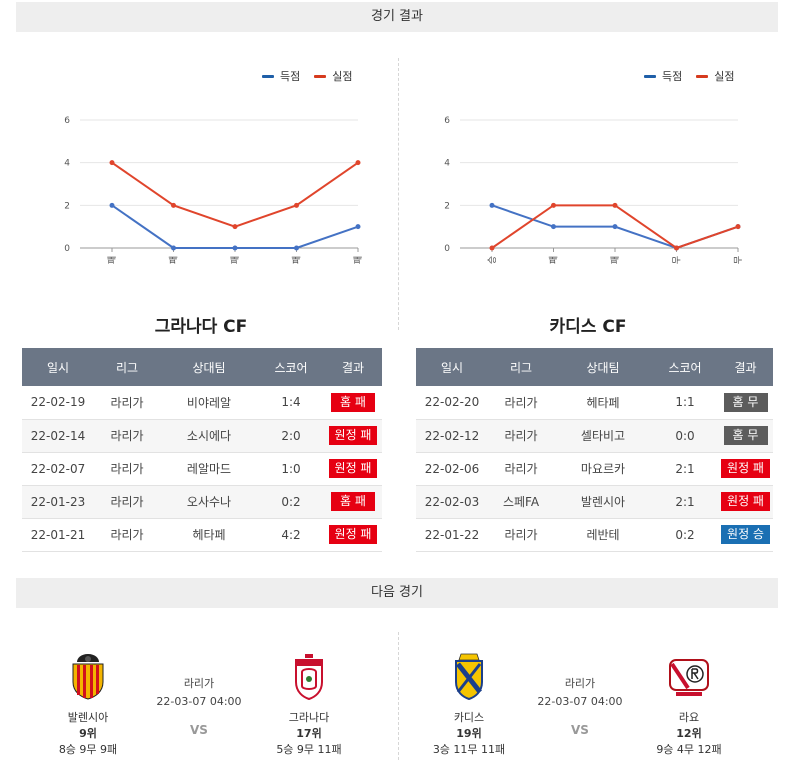  I want to click on table-row: 22-01-22 라리가 레반테 0:2 원정 승, so click(594, 535).